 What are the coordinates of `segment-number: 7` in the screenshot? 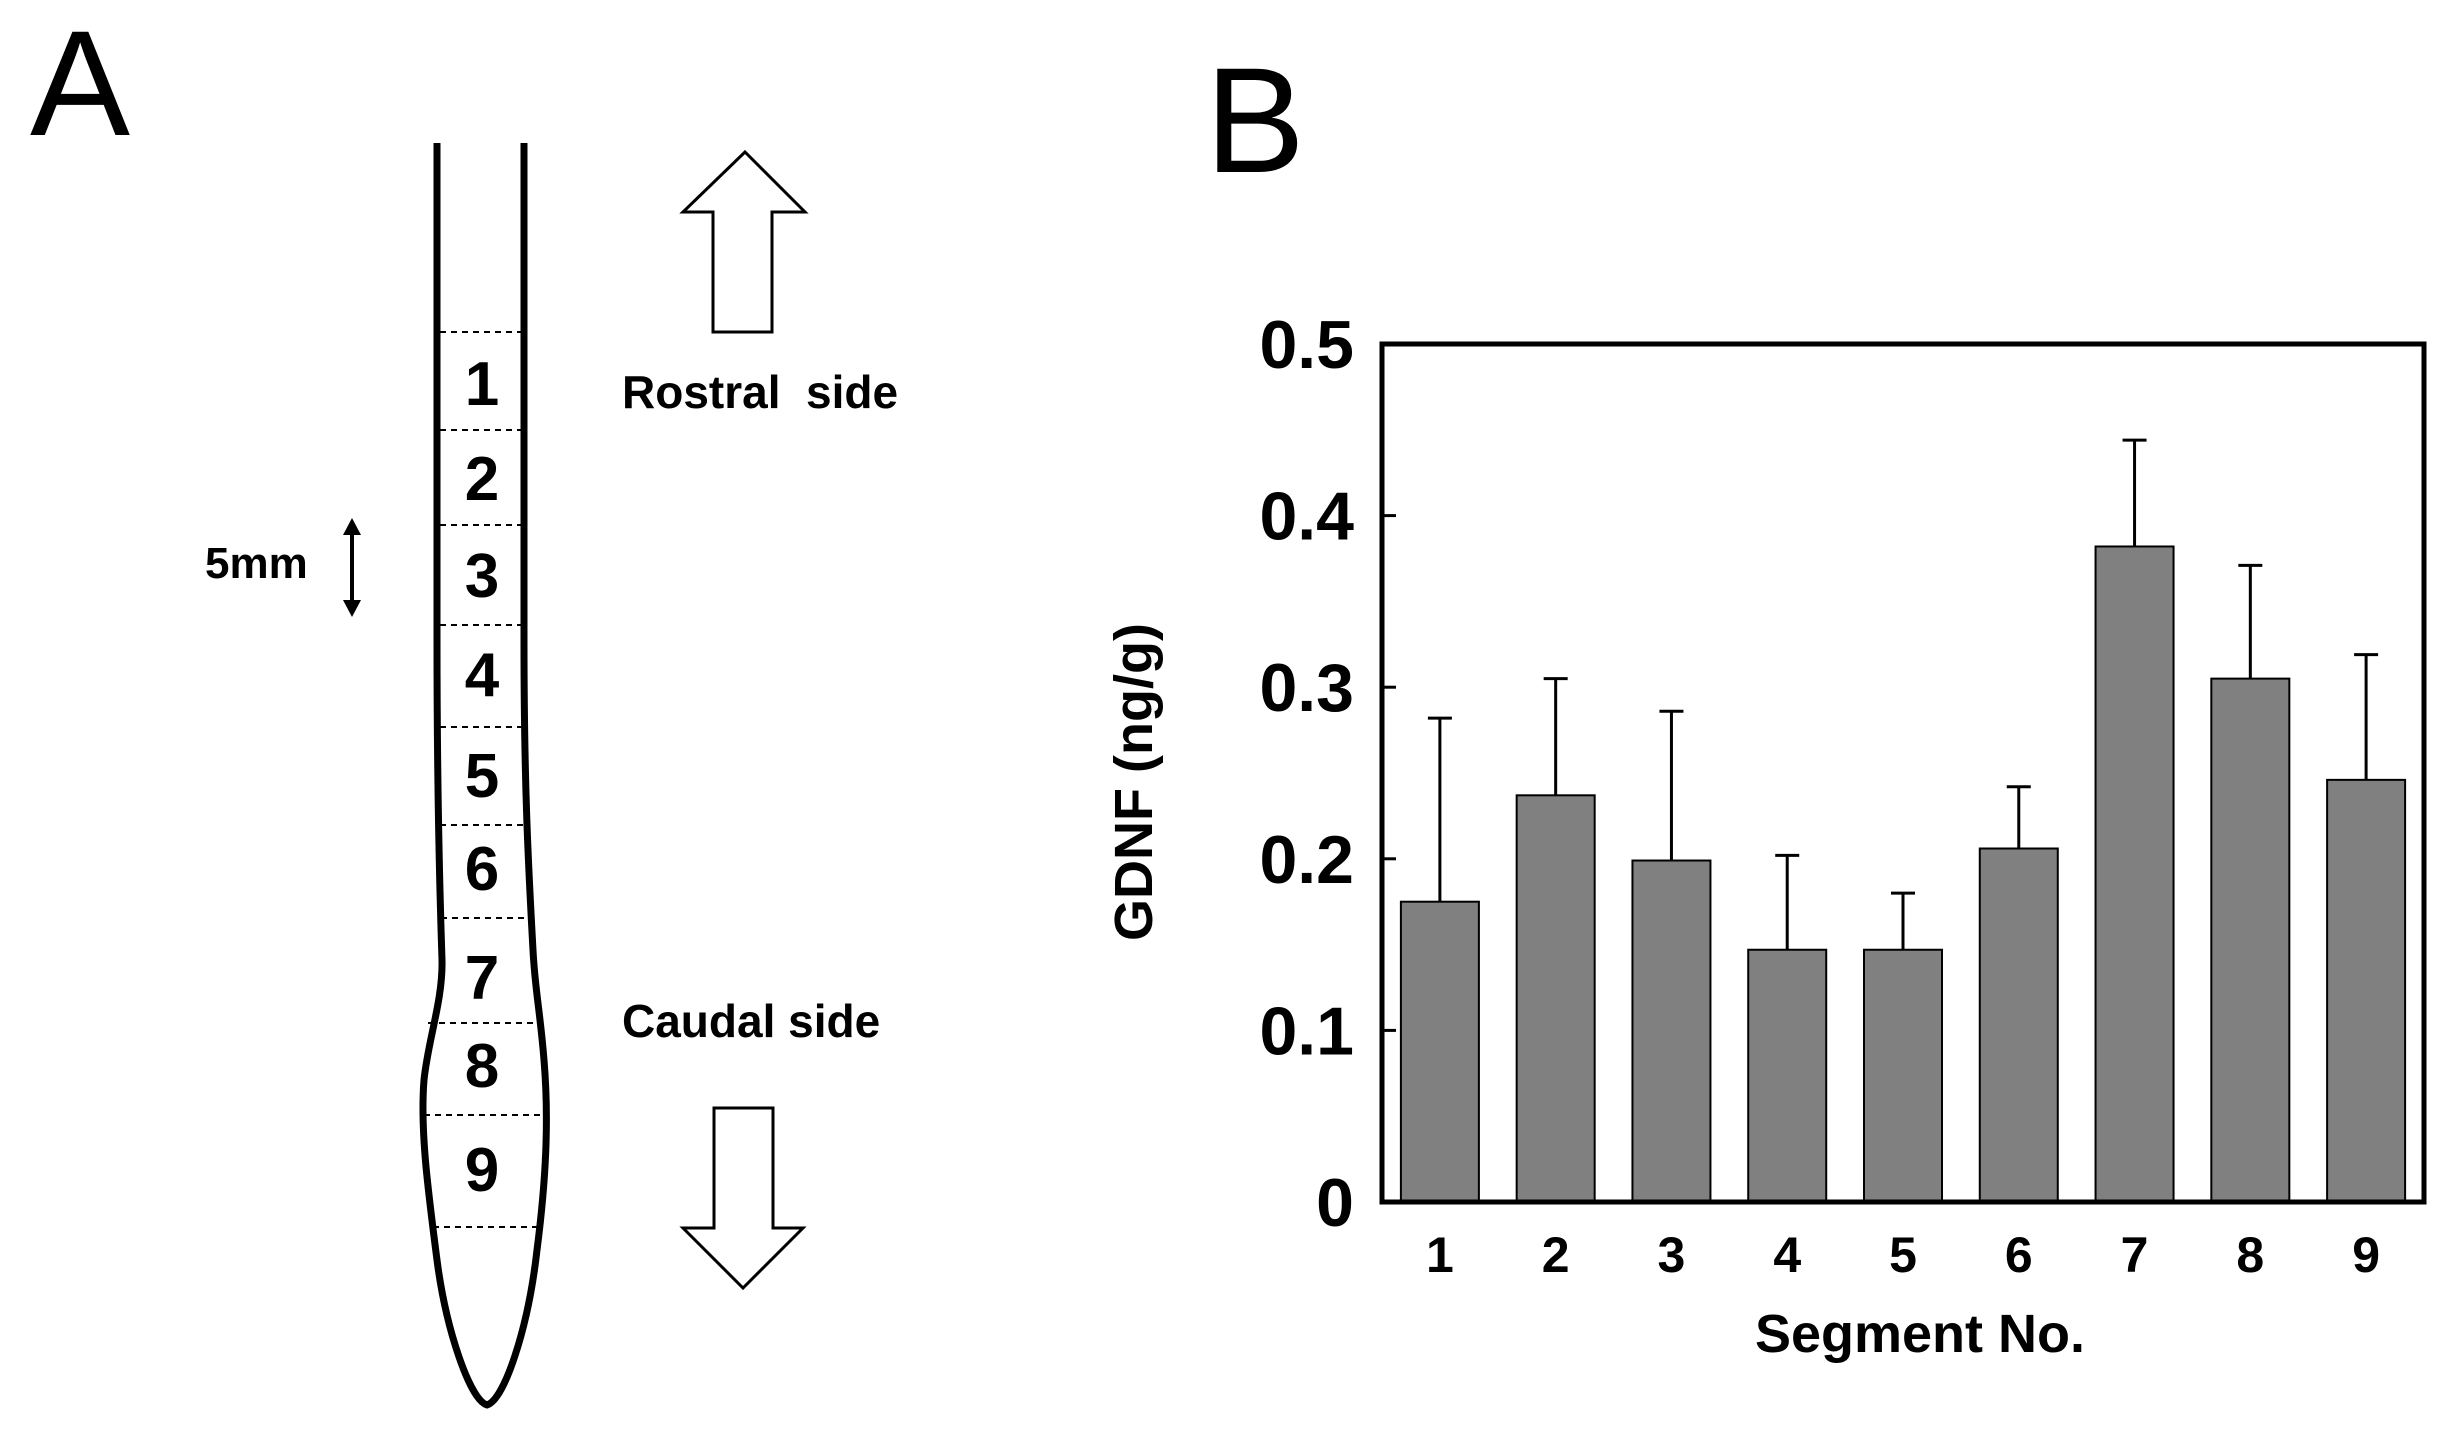 It's located at (482, 978).